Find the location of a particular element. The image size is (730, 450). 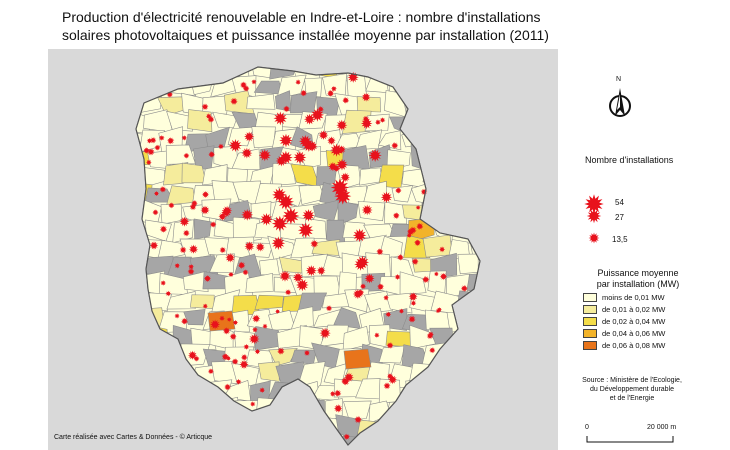

legend-power-class-5: de 0,06 à 0,08 MW is located at coordinates (624, 345).